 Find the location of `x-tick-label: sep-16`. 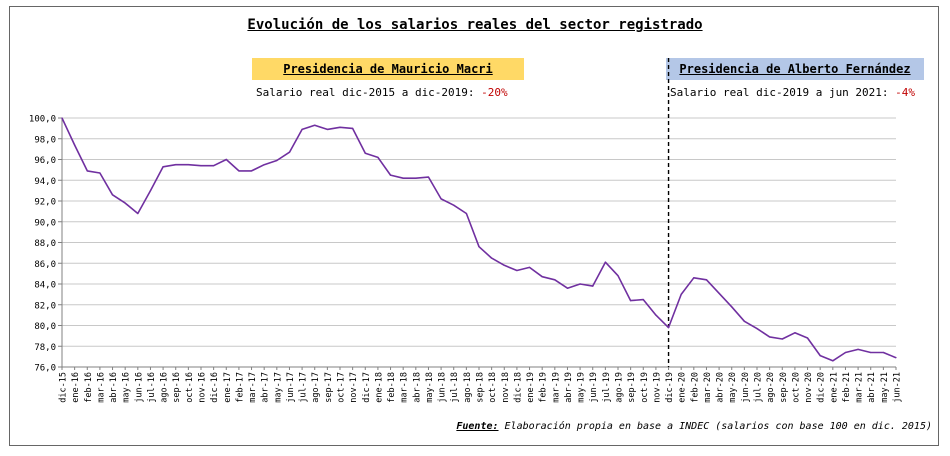

x-tick-label: sep-16 is located at coordinates (177, 387).